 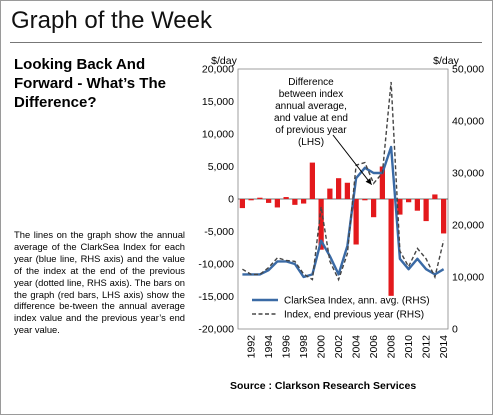 What do you see at coordinates (224, 61) in the screenshot?
I see `left-axis-unit: $/day` at bounding box center [224, 61].